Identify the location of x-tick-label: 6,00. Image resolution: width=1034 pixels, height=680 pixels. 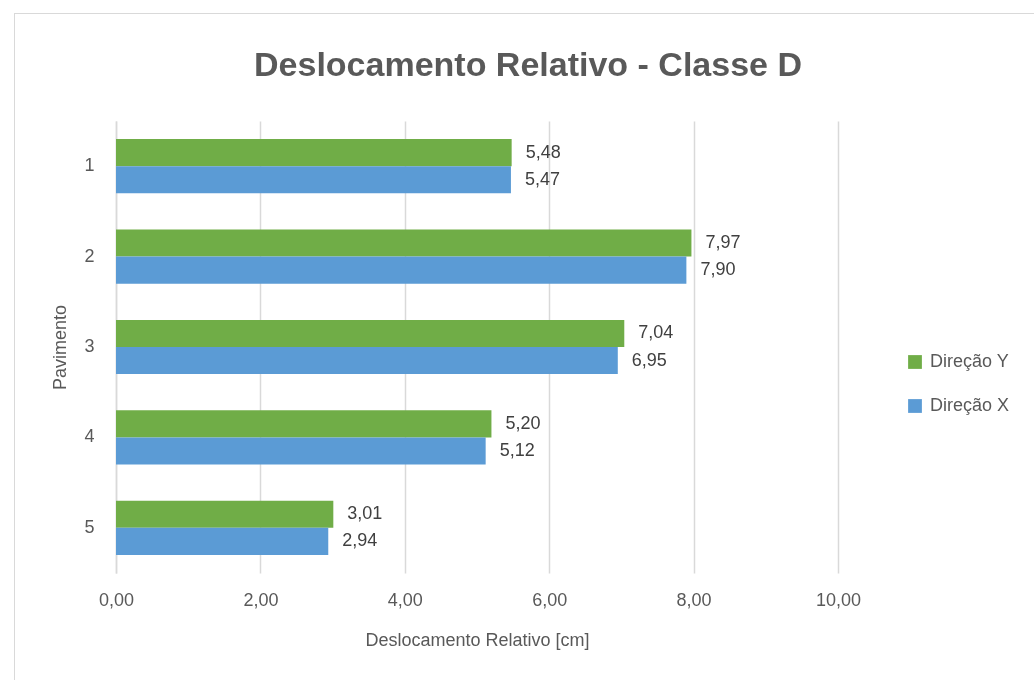
(550, 599).